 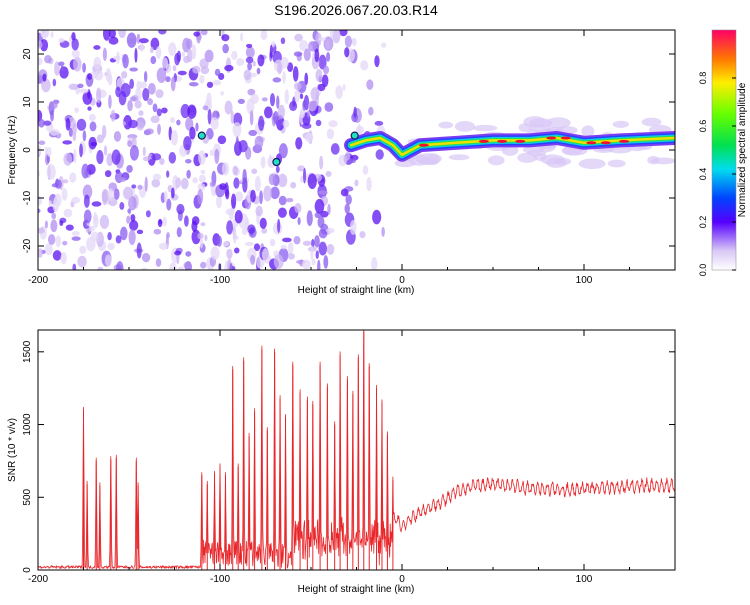 I want to click on colorbar-label: Normalized spectral amplitude, so click(x=742, y=149).